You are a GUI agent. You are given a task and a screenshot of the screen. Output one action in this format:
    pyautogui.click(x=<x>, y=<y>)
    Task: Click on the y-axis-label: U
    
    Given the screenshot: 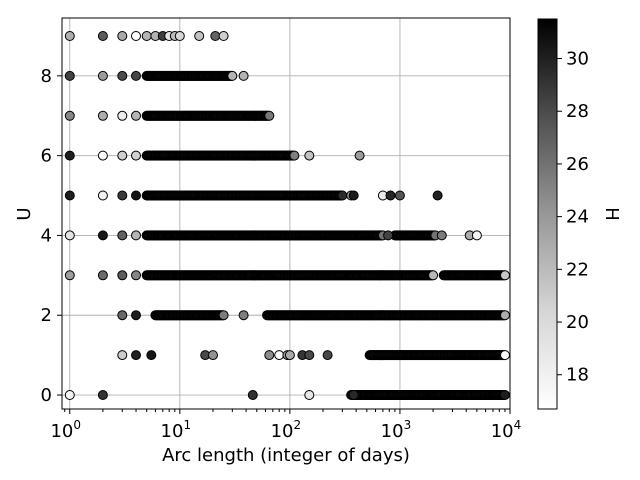 What is the action you would take?
    pyautogui.click(x=24, y=213)
    